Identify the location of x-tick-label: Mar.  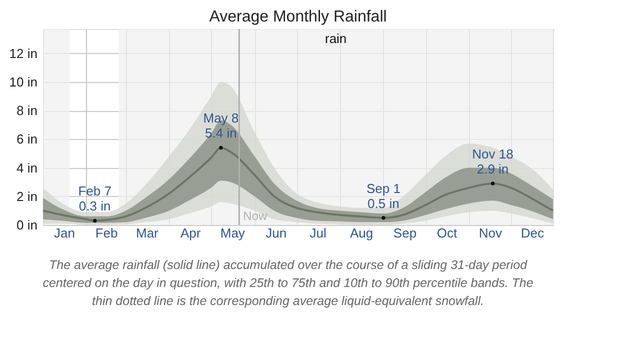
(148, 233).